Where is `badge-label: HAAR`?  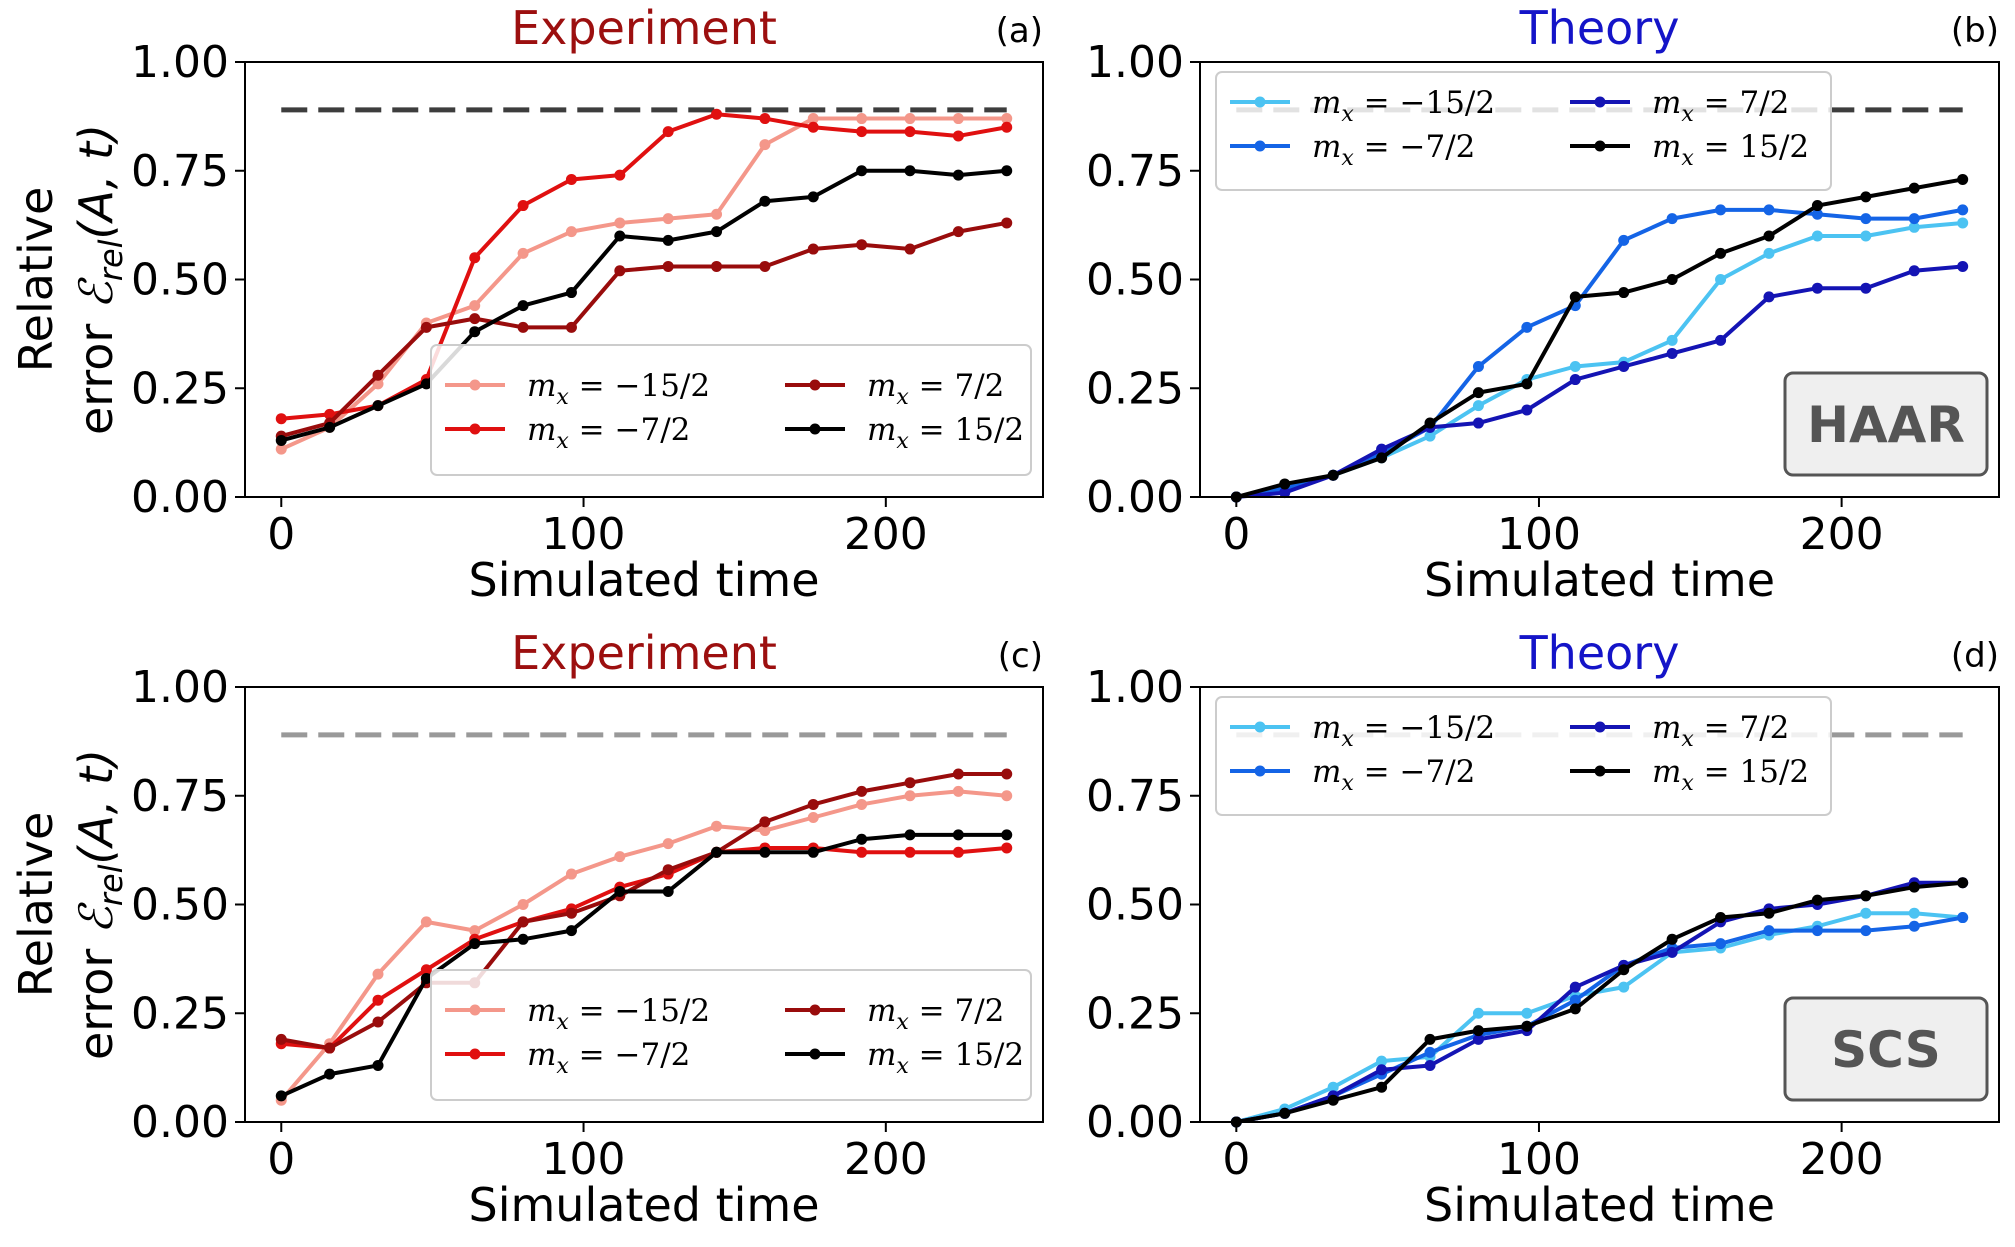
badge-label: HAAR is located at coordinates (1886, 425).